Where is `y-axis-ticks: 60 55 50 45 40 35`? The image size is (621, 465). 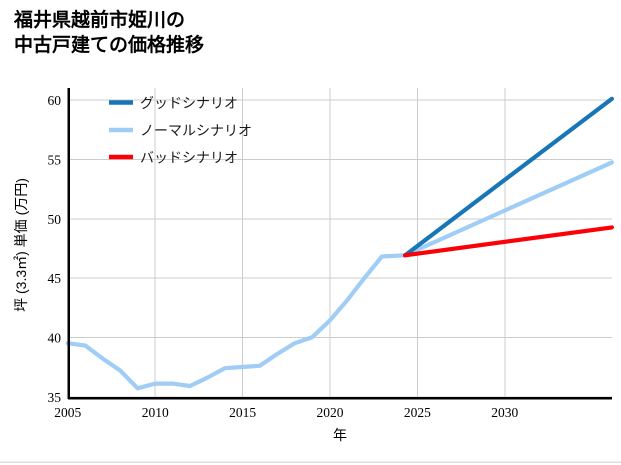 y-axis-ticks: 60 55 50 45 40 35 is located at coordinates (55, 249).